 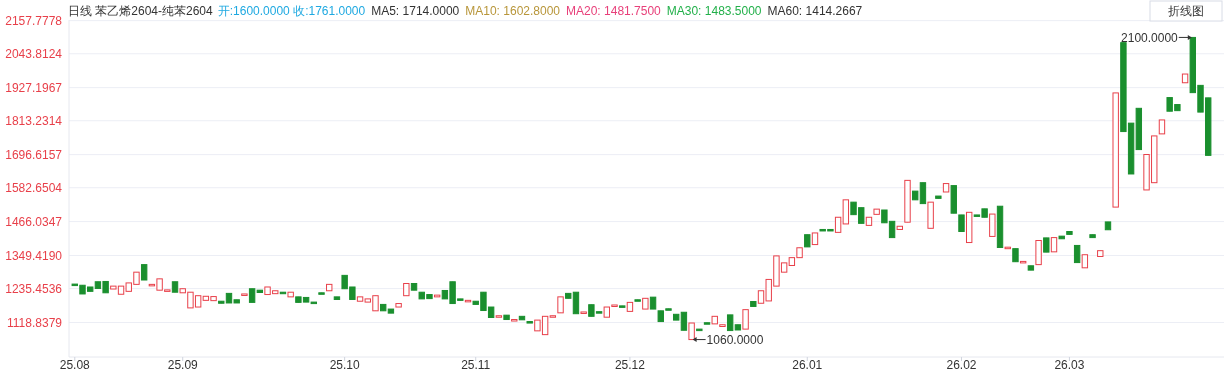 What do you see at coordinates (344, 365) in the screenshot?
I see `x-tick-label: 25.10` at bounding box center [344, 365].